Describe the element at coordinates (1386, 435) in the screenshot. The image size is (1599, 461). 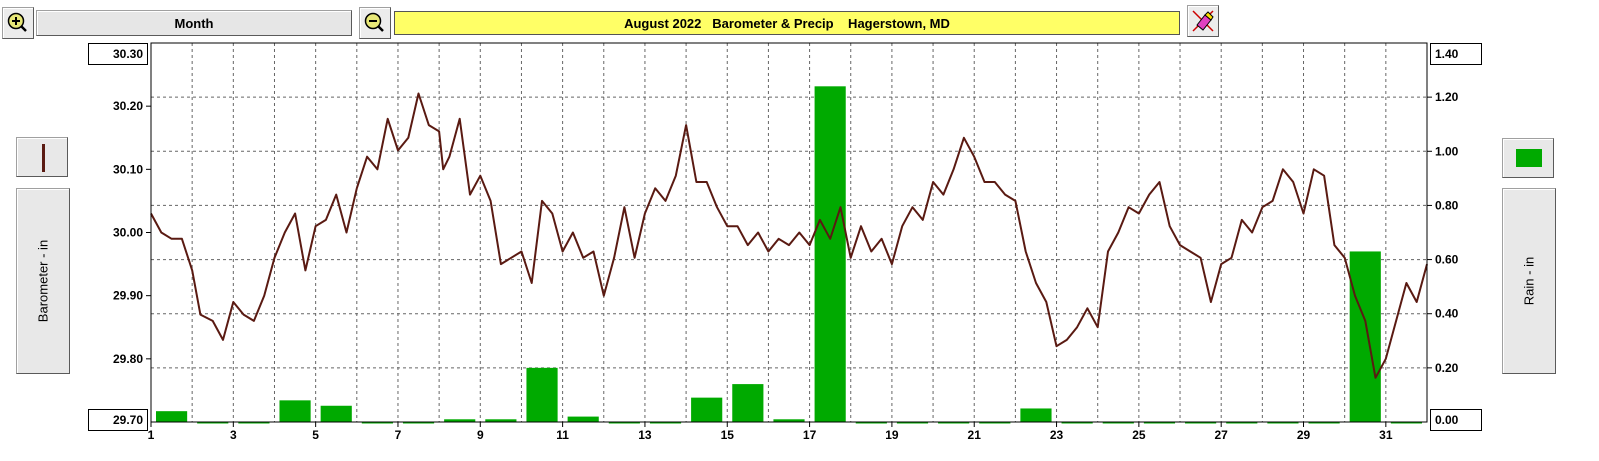
I see `x-tick-label: 31` at that location.